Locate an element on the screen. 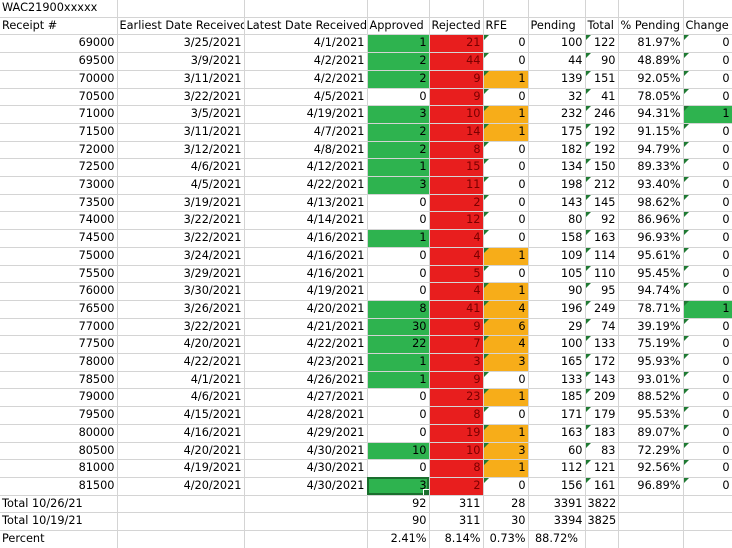 This screenshot has width=732, height=548. latest-date-cell: 4/19/2021 is located at coordinates (306, 291).